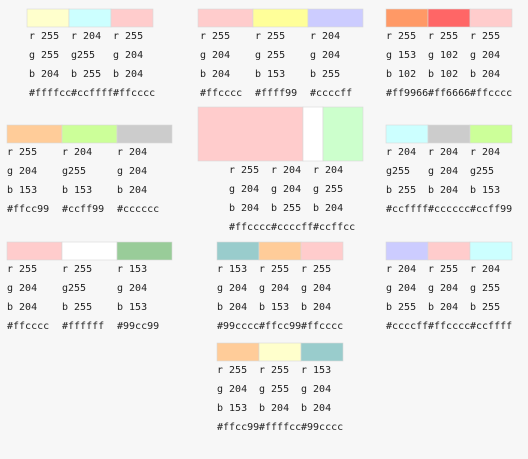 The image size is (528, 459). I want to click on channel-label: r 153, so click(132, 269).